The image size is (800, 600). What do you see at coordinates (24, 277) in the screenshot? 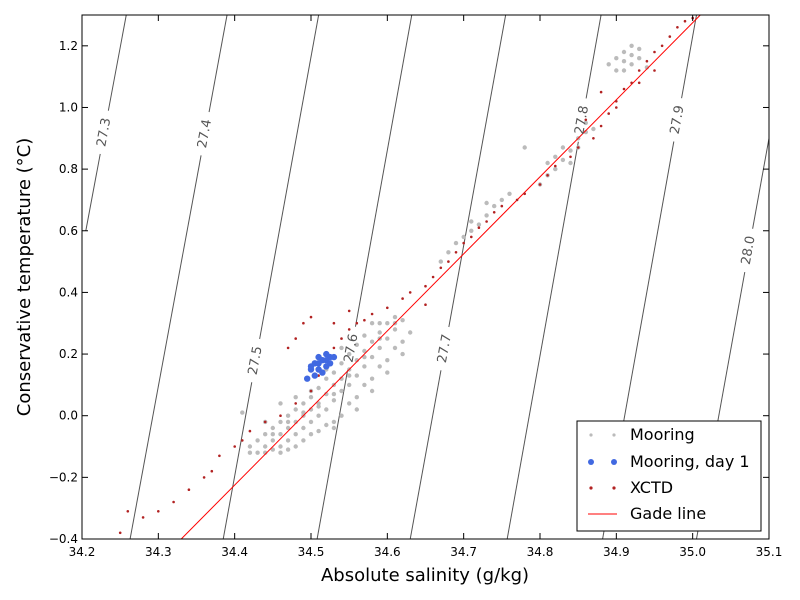
I see `y-axis-label: Conservative temperature (°C)` at bounding box center [24, 277].